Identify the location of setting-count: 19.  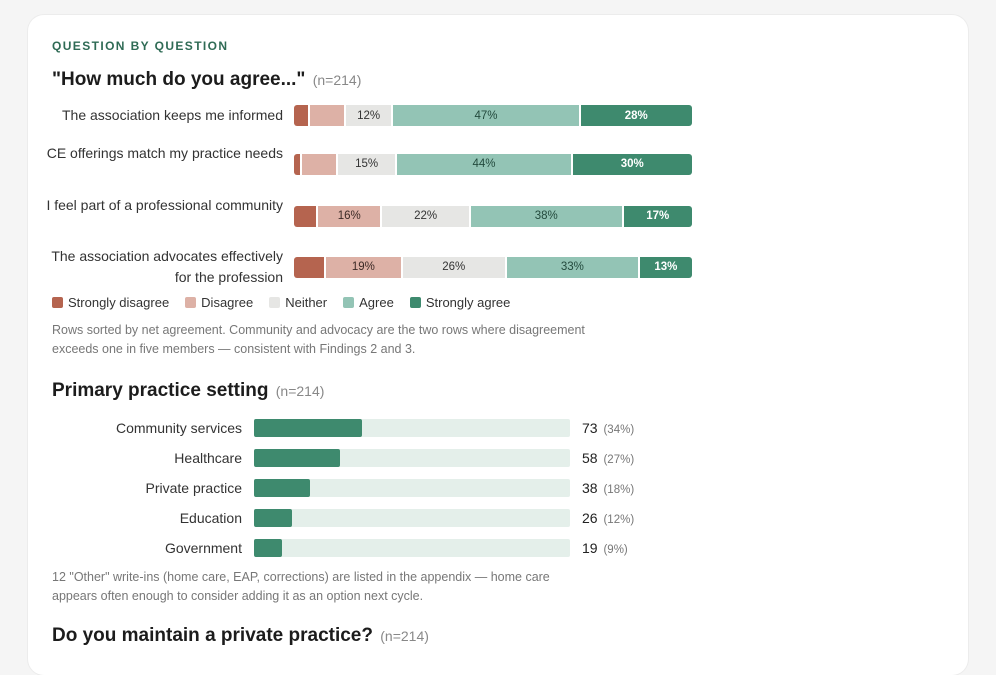
(590, 548).